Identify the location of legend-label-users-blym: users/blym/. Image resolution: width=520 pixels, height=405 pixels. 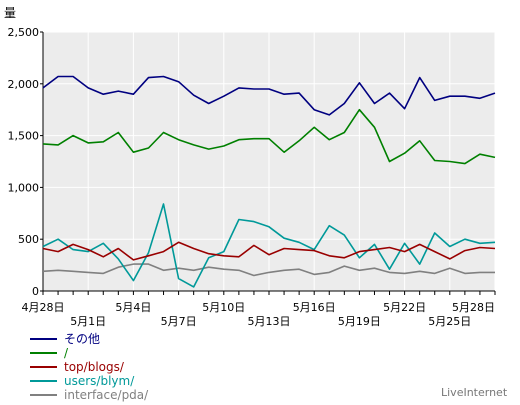
(99, 381).